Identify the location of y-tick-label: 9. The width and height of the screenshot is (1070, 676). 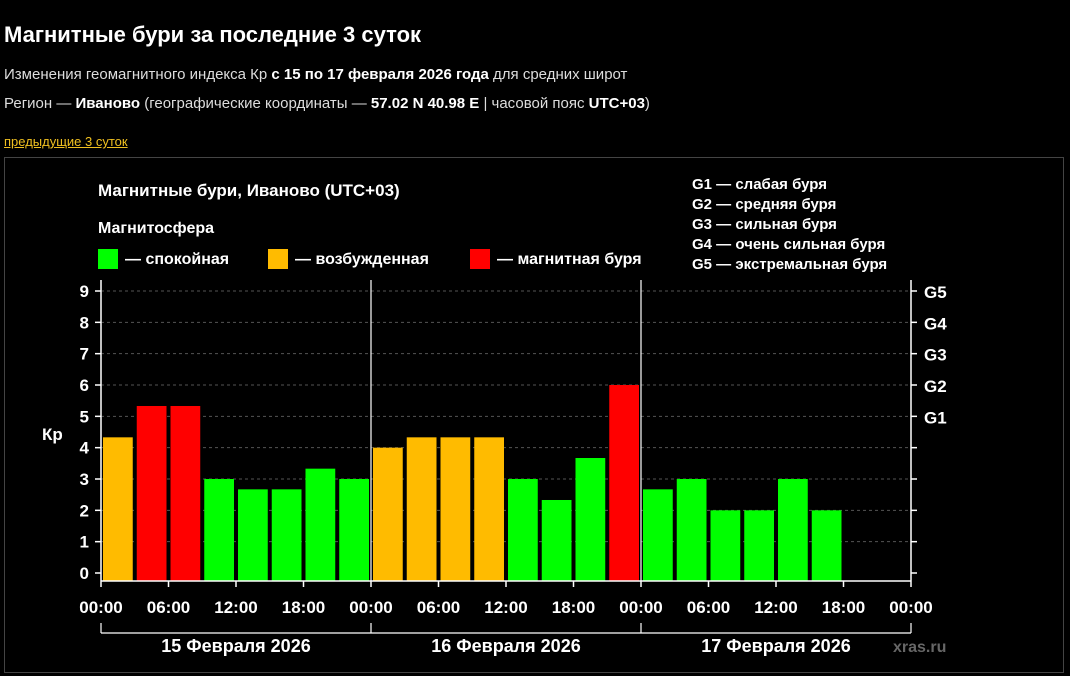
(84, 291).